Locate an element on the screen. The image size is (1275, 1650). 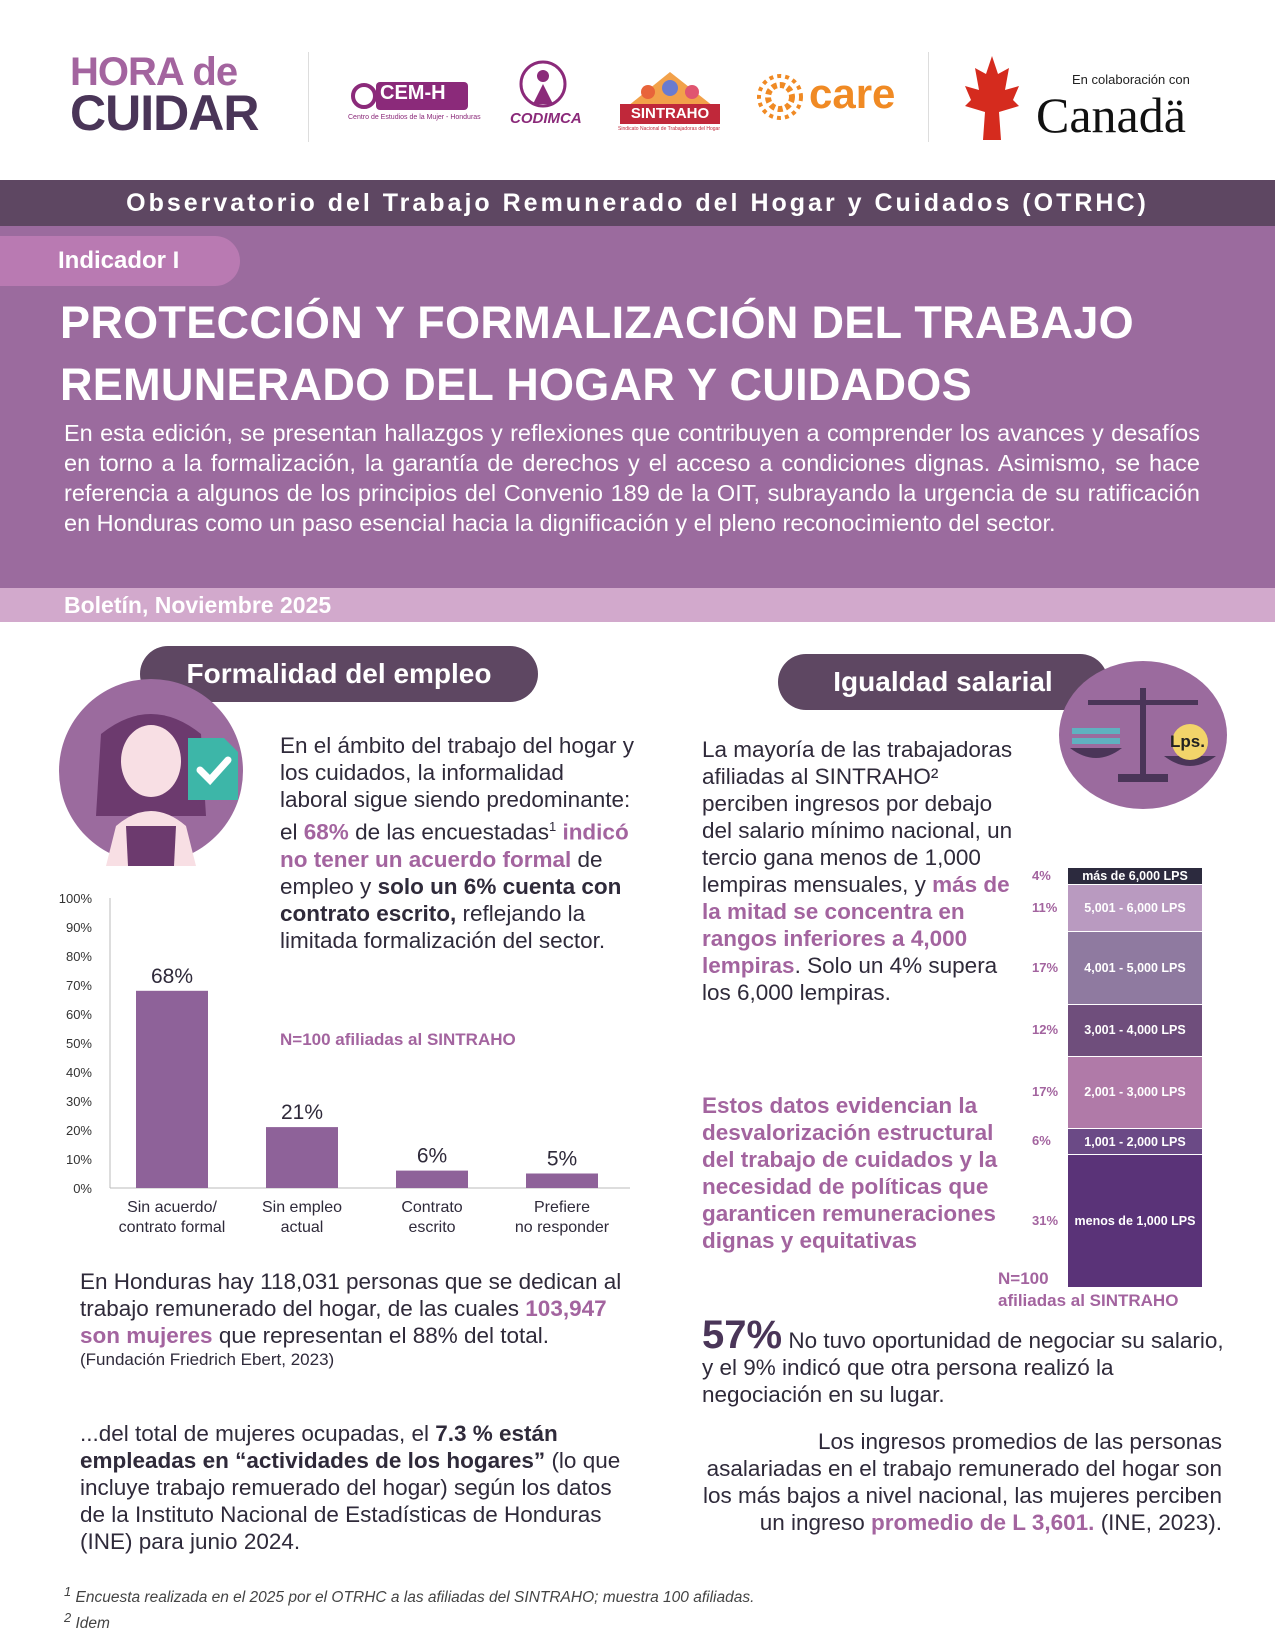
y-tick-label: 70% is located at coordinates (79, 985).